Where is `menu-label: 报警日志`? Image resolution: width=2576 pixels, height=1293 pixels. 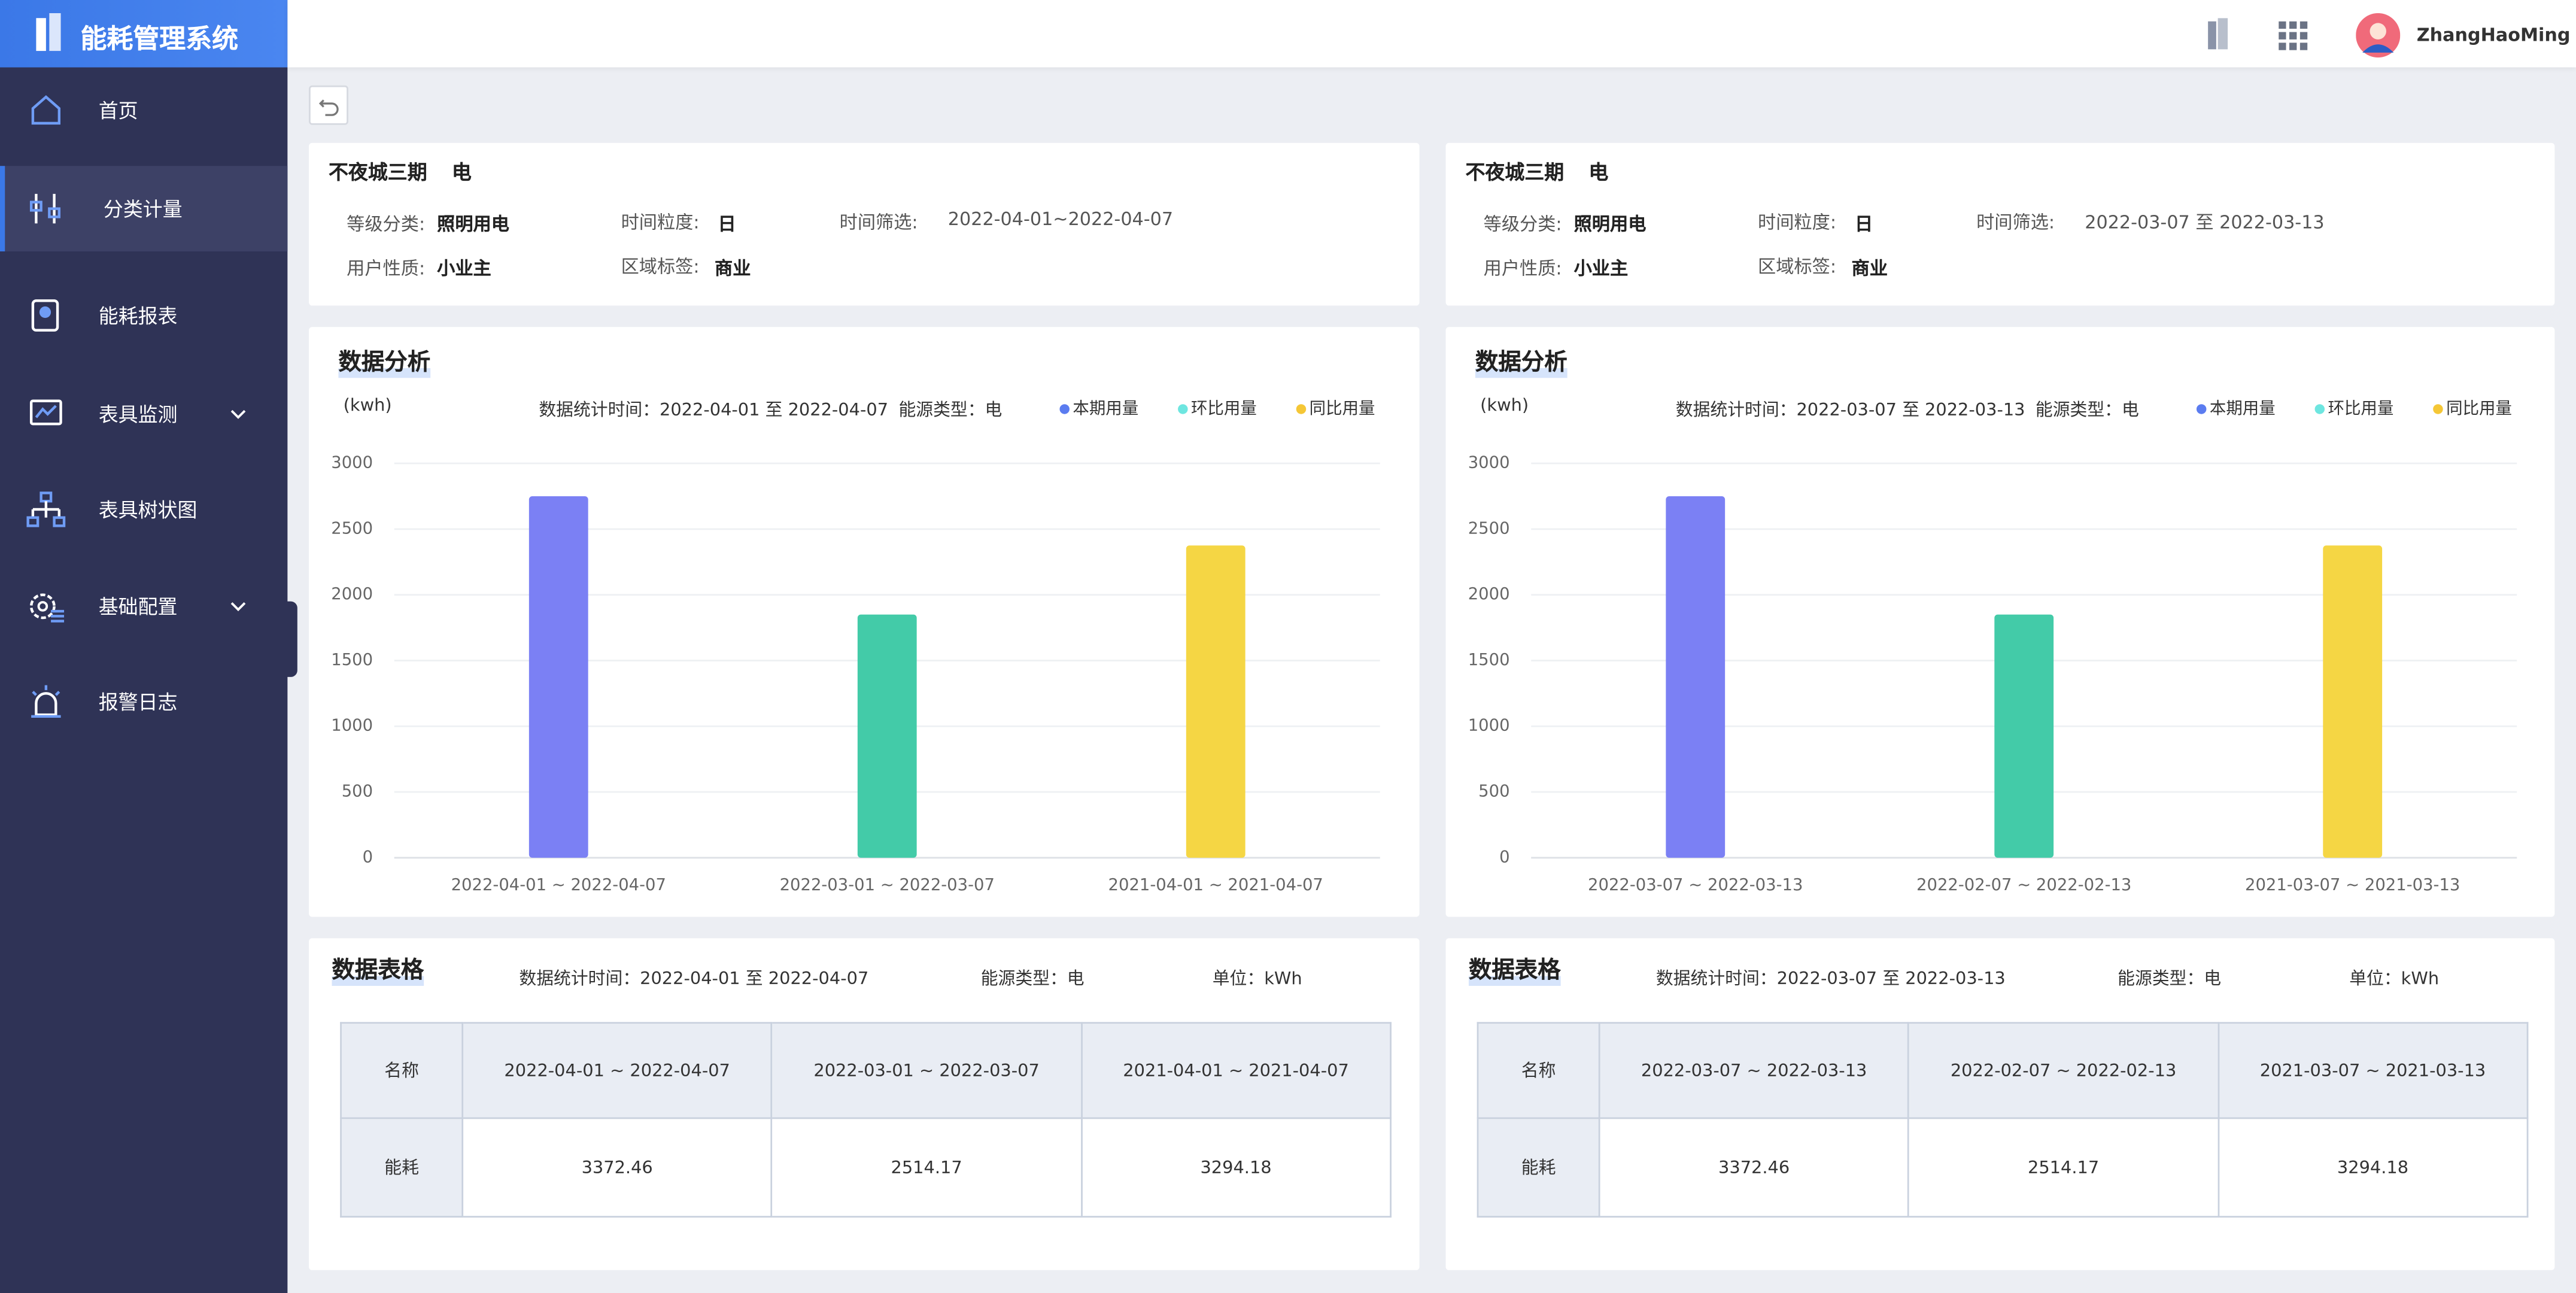 menu-label: 报警日志 is located at coordinates (138, 702).